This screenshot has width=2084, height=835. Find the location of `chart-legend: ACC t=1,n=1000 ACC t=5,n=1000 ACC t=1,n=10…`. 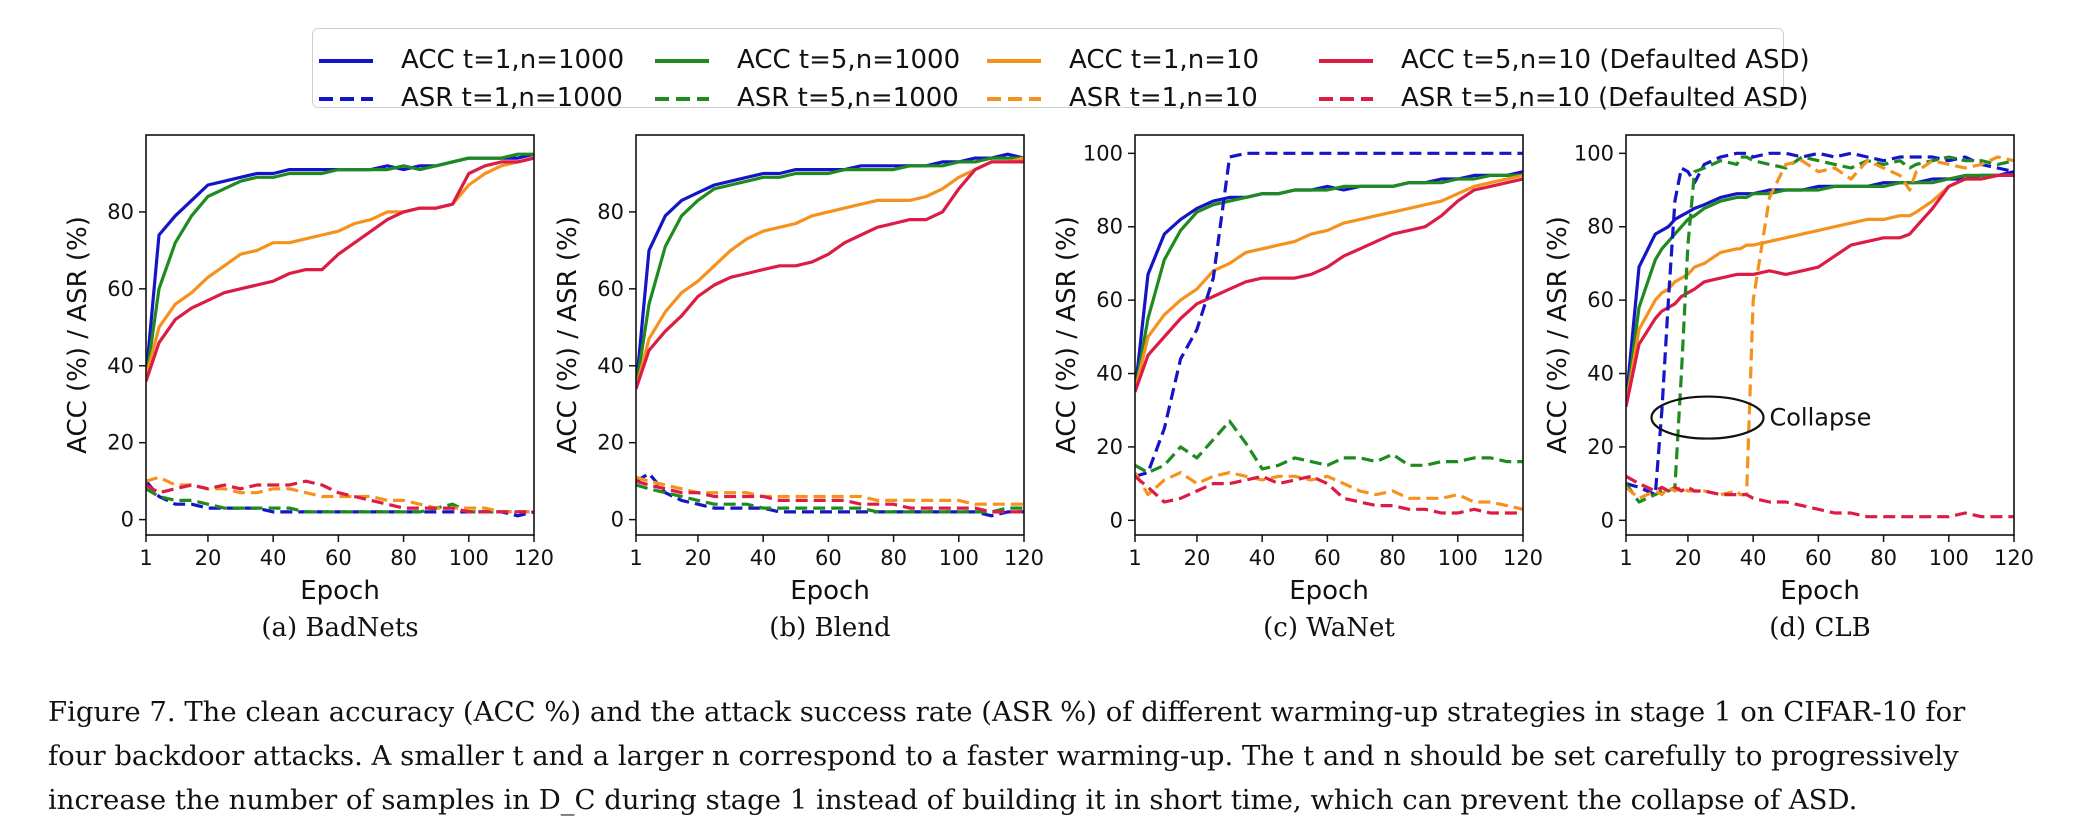

chart-legend: ACC t=1,n=1000 ACC t=5,n=1000 ACC t=1,n=10… is located at coordinates (1061, 70).